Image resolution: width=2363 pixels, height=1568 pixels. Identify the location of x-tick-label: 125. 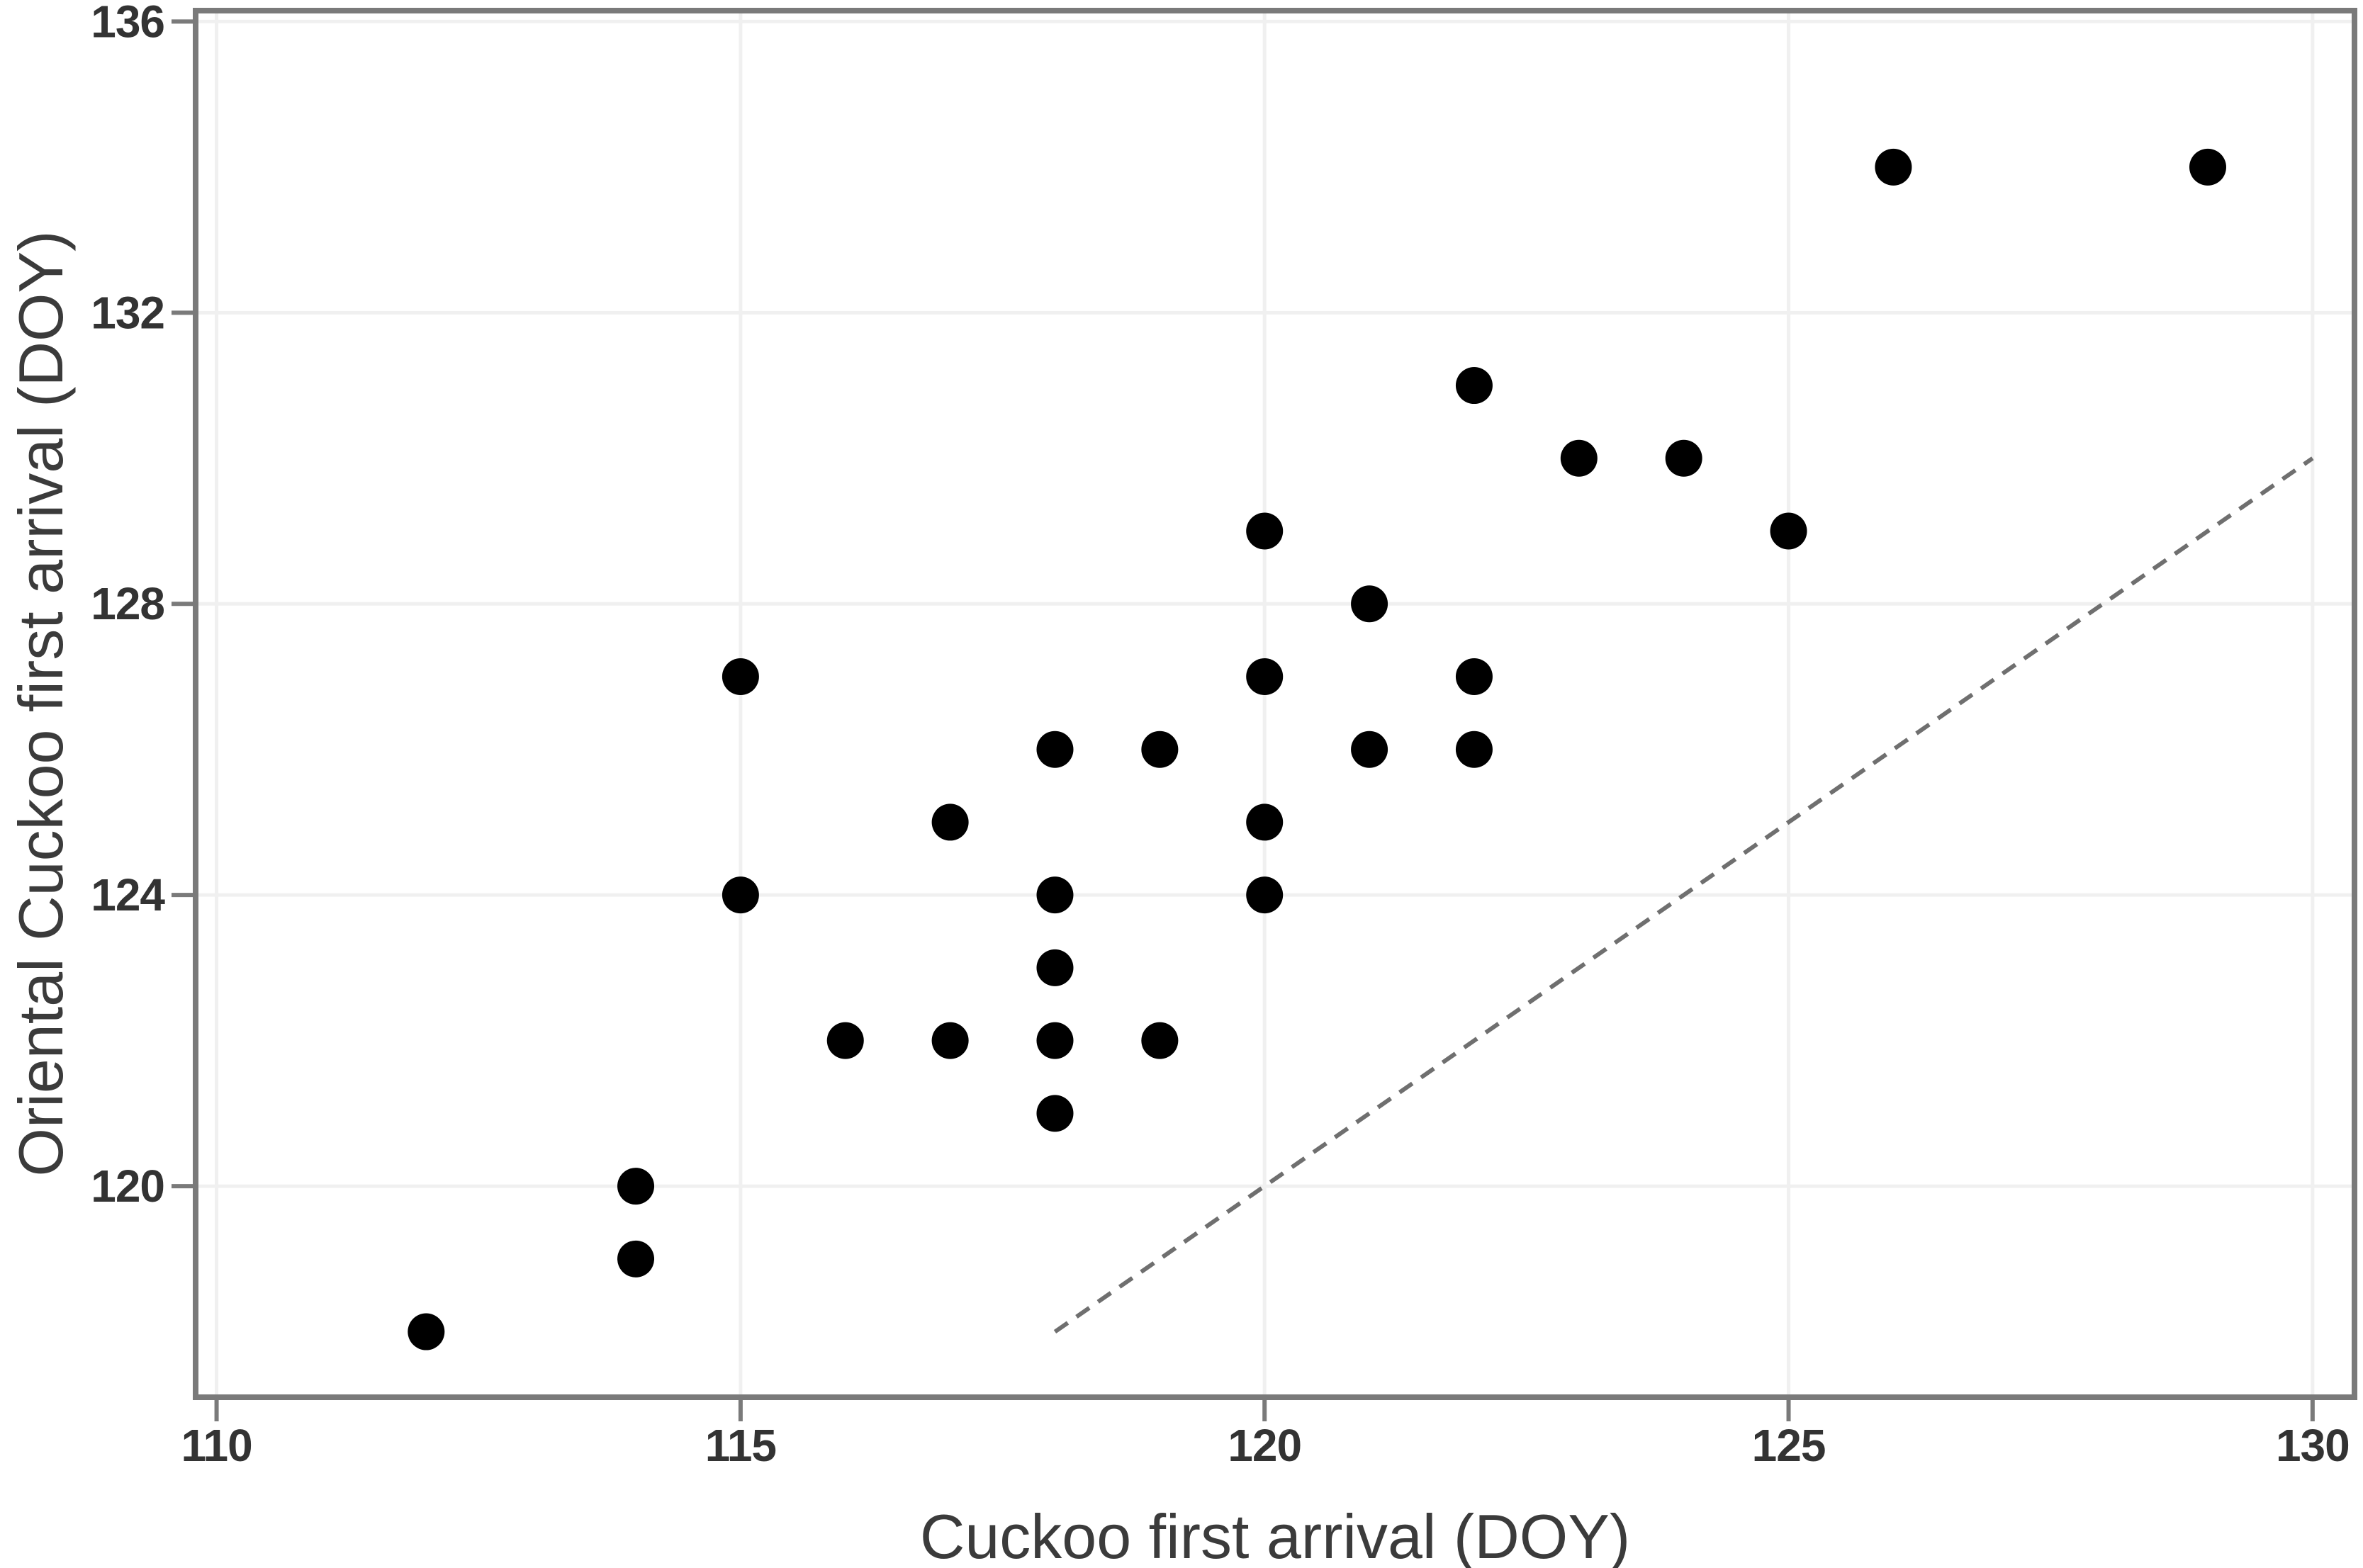
(1789, 1445).